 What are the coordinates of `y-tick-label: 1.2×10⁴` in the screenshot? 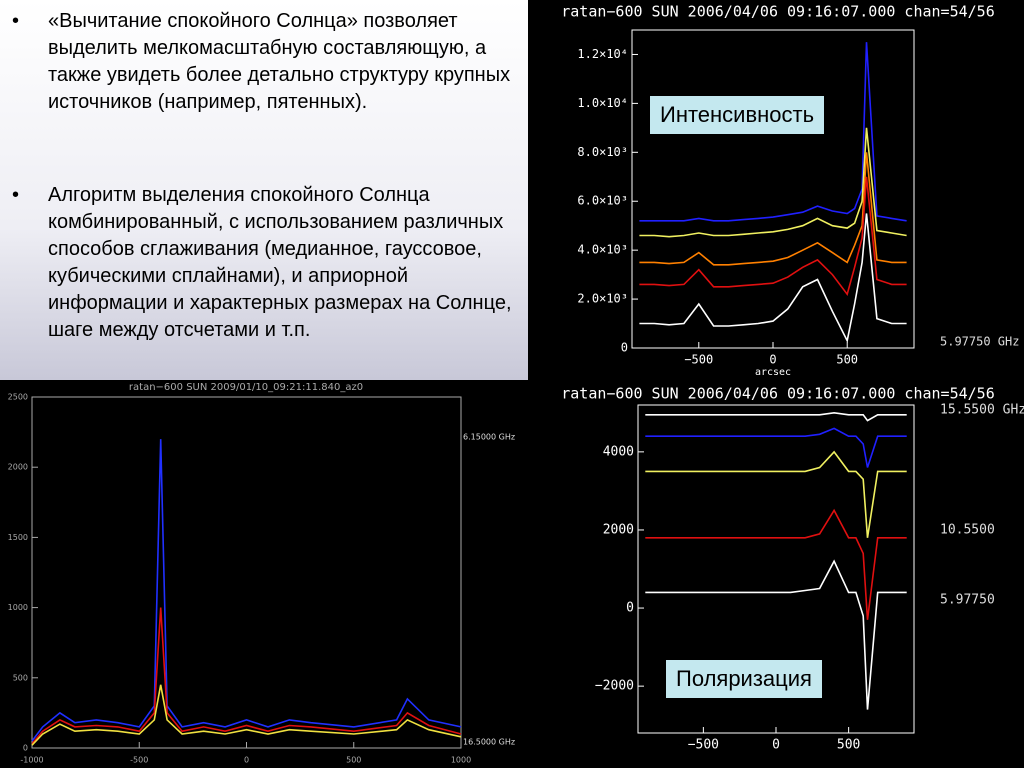 It's located at (602, 54).